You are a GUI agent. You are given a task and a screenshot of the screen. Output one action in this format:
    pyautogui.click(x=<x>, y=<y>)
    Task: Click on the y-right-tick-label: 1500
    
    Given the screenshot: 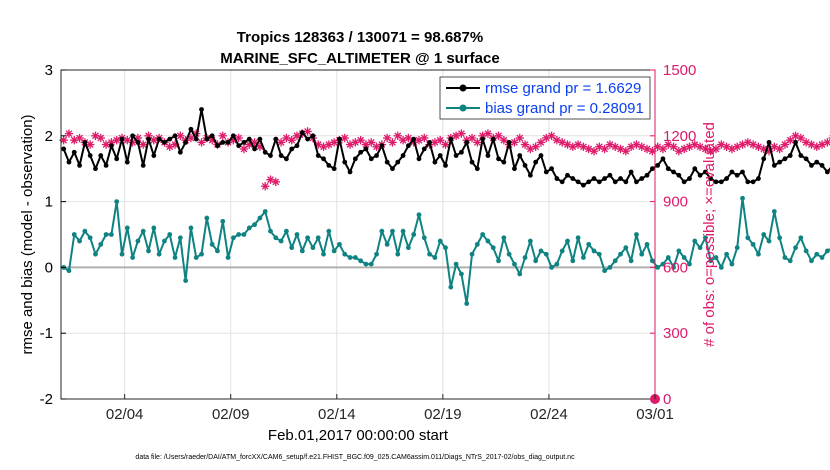 What is the action you would take?
    pyautogui.click(x=679, y=70)
    